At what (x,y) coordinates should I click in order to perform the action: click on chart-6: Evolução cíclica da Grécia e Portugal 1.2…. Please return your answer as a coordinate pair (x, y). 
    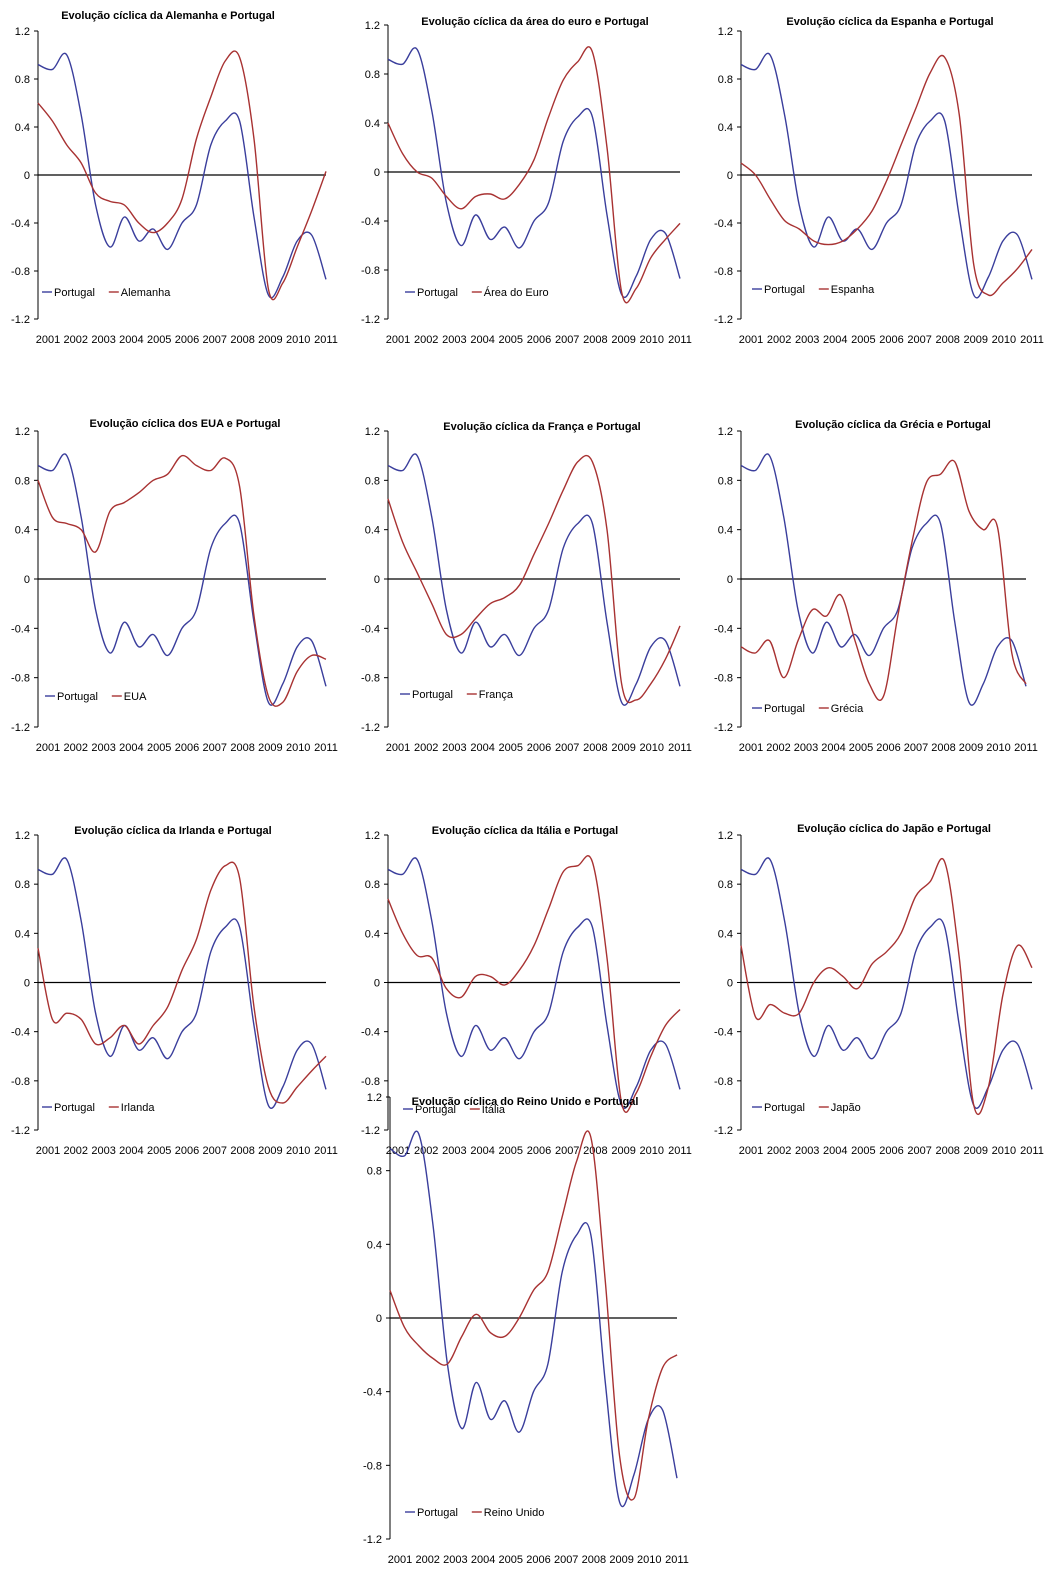
    Looking at the image, I should click on (876, 586).